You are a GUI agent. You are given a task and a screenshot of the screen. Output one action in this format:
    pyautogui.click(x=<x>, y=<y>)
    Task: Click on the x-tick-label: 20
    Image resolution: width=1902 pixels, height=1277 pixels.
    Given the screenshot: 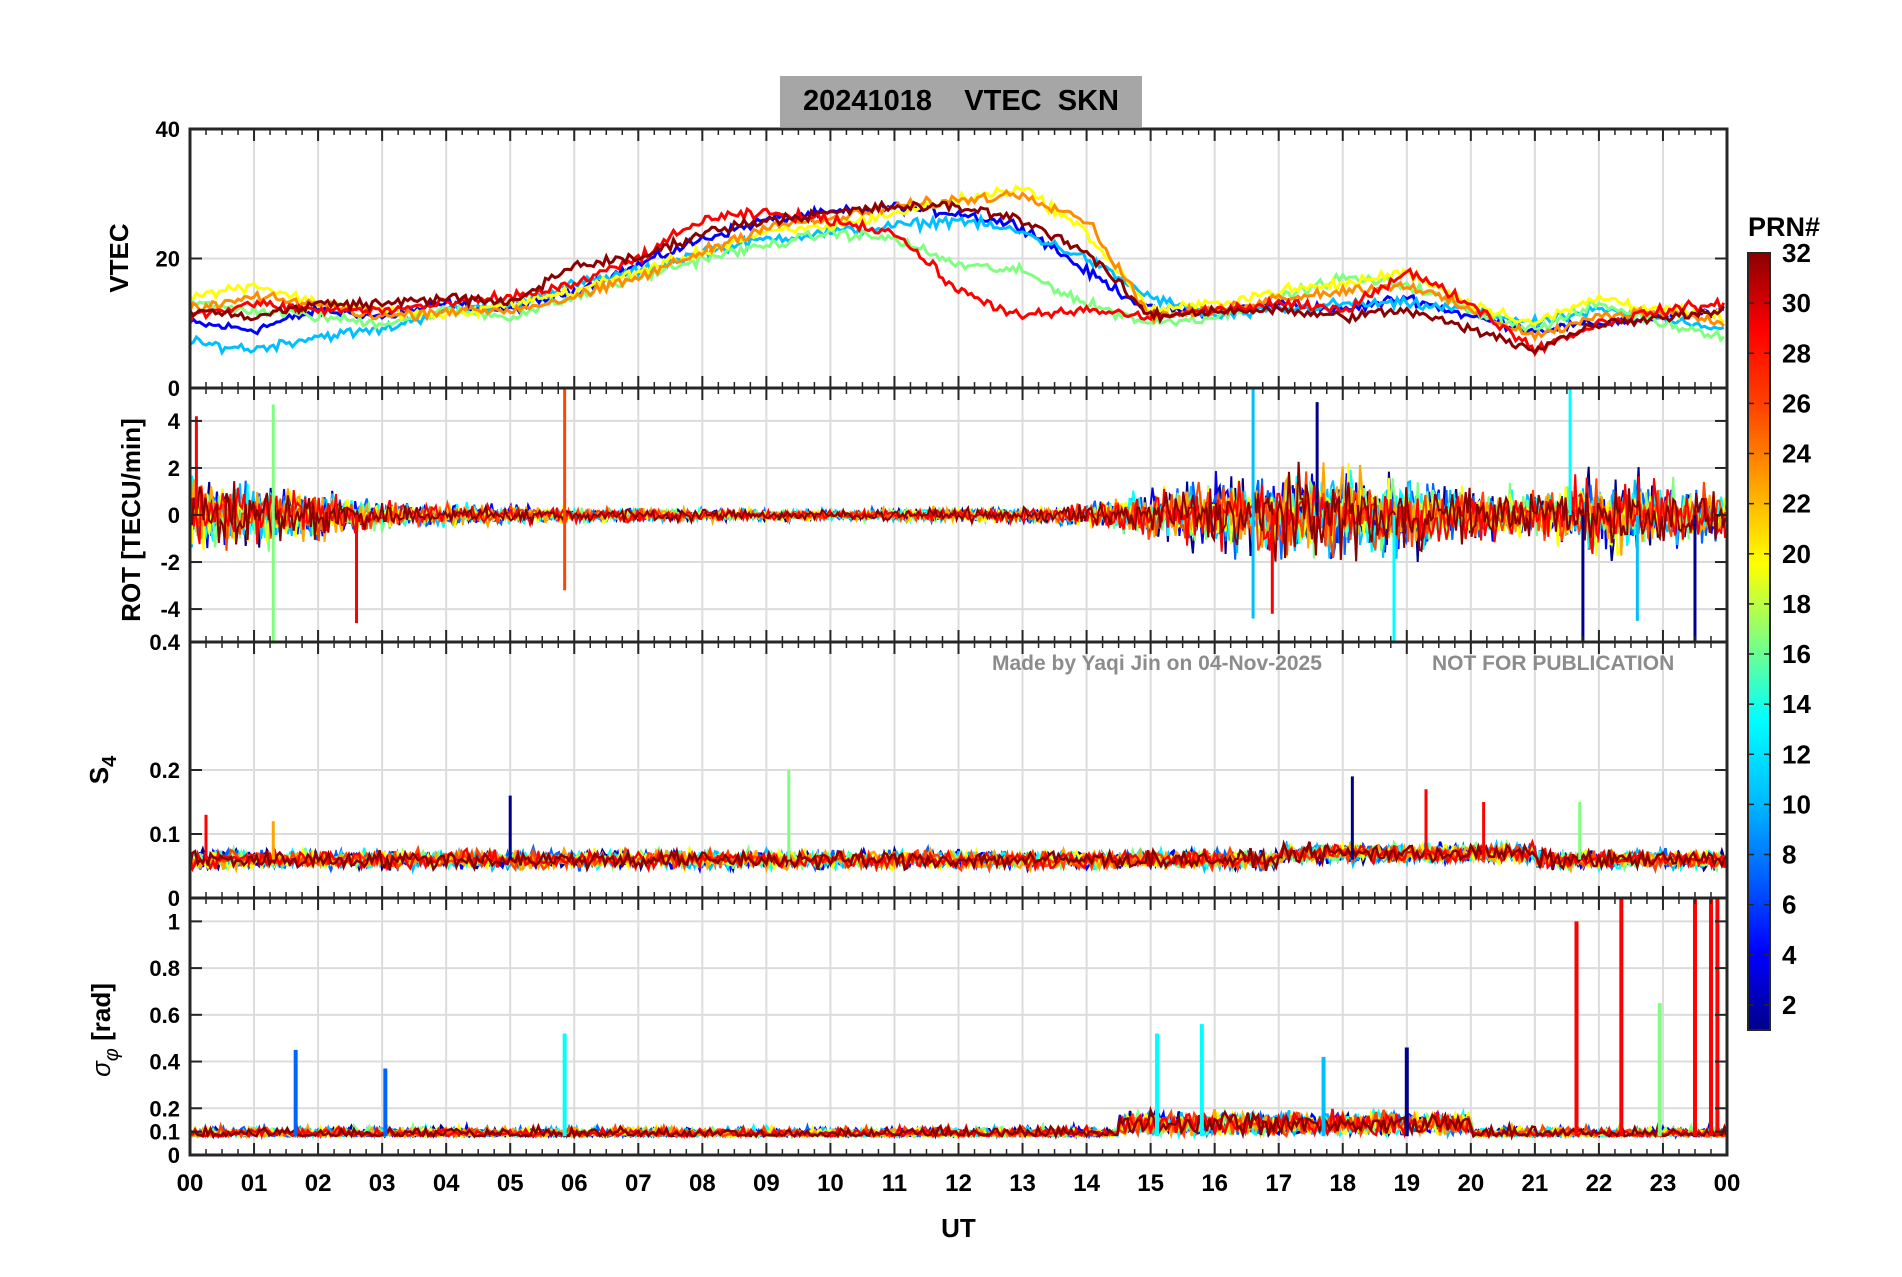 What is the action you would take?
    pyautogui.click(x=1470, y=1183)
    